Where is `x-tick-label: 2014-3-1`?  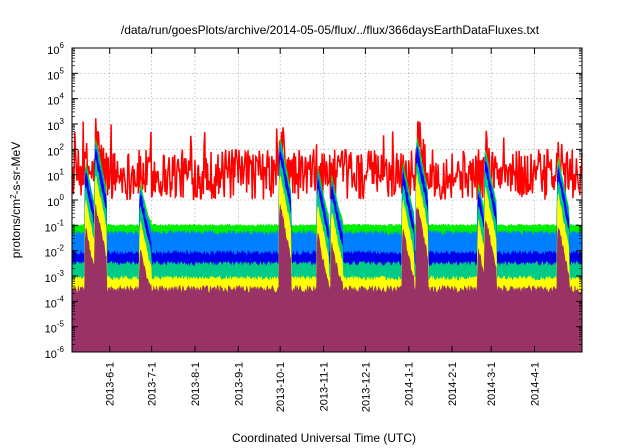
x-tick-label: 2014-3-1 is located at coordinates (492, 384).